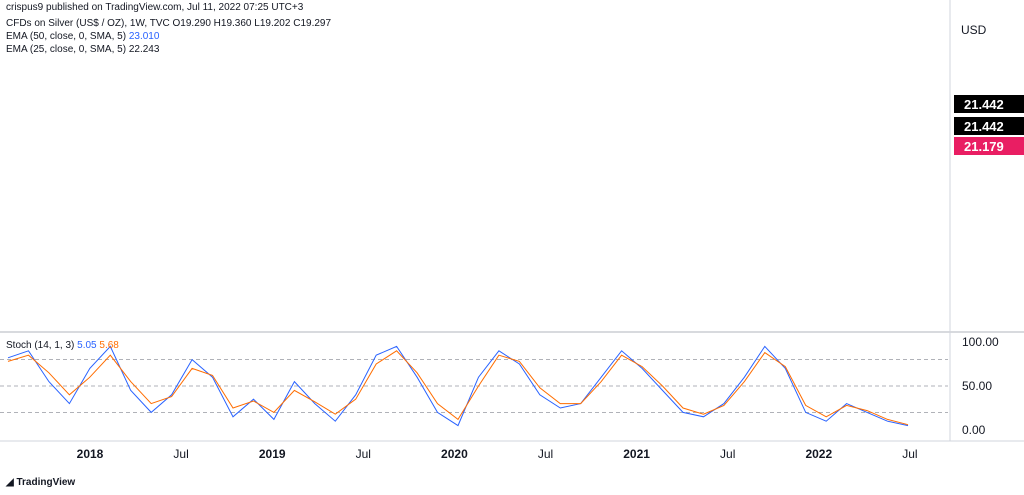  What do you see at coordinates (11, 482) in the screenshot?
I see `tradingview-logo-icon: ◢` at bounding box center [11, 482].